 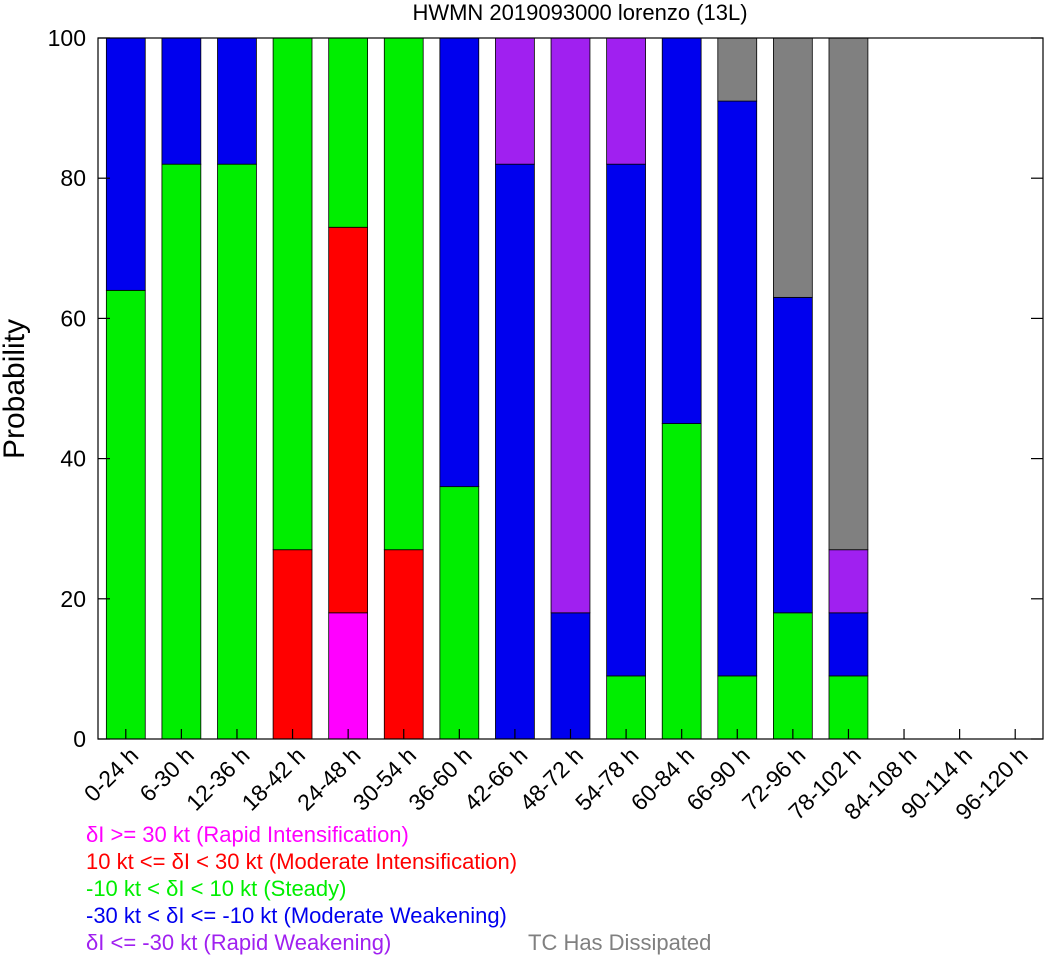 I want to click on legend-st-delta: δ, so click(x=172, y=888).